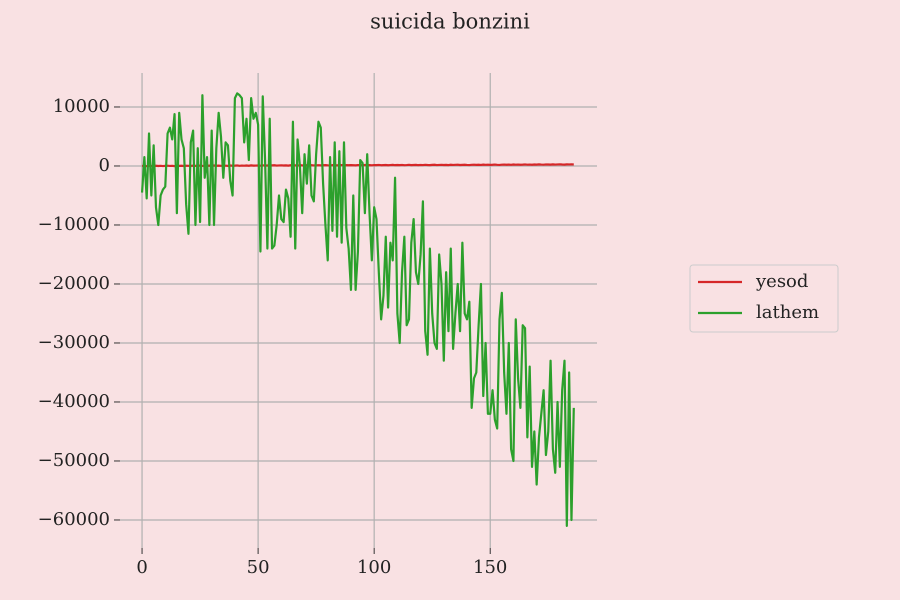  I want to click on y-tick-label: 0, so click(104, 165).